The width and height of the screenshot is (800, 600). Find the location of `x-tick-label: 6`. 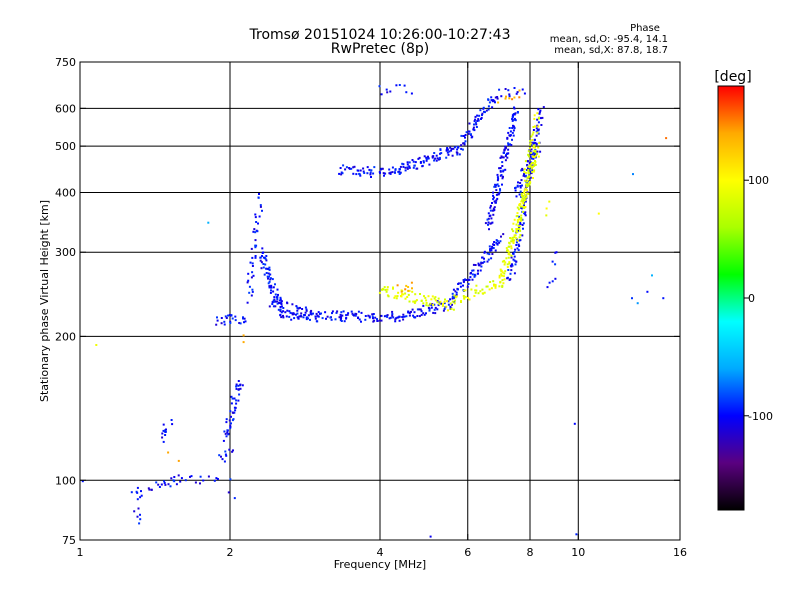

x-tick-label: 6 is located at coordinates (467, 552).